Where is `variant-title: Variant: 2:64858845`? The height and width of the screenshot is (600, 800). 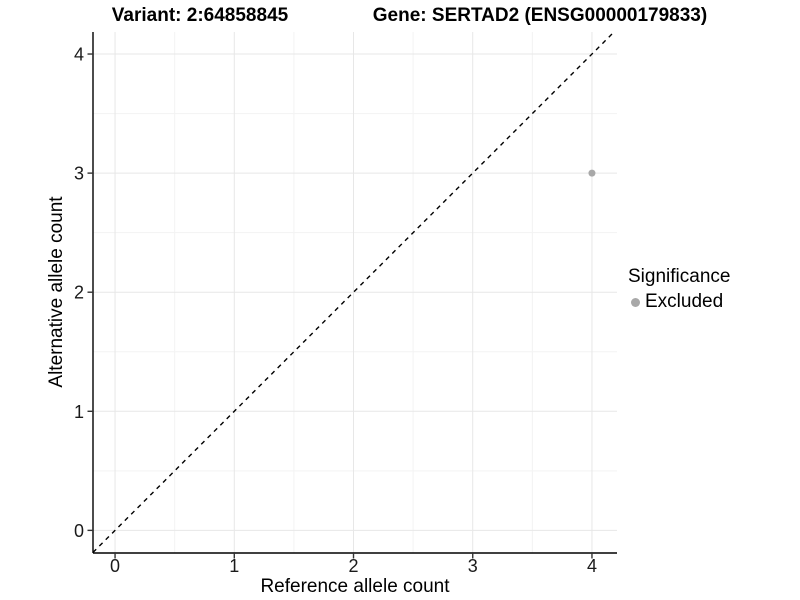
variant-title: Variant: 2:64858845 is located at coordinates (200, 15).